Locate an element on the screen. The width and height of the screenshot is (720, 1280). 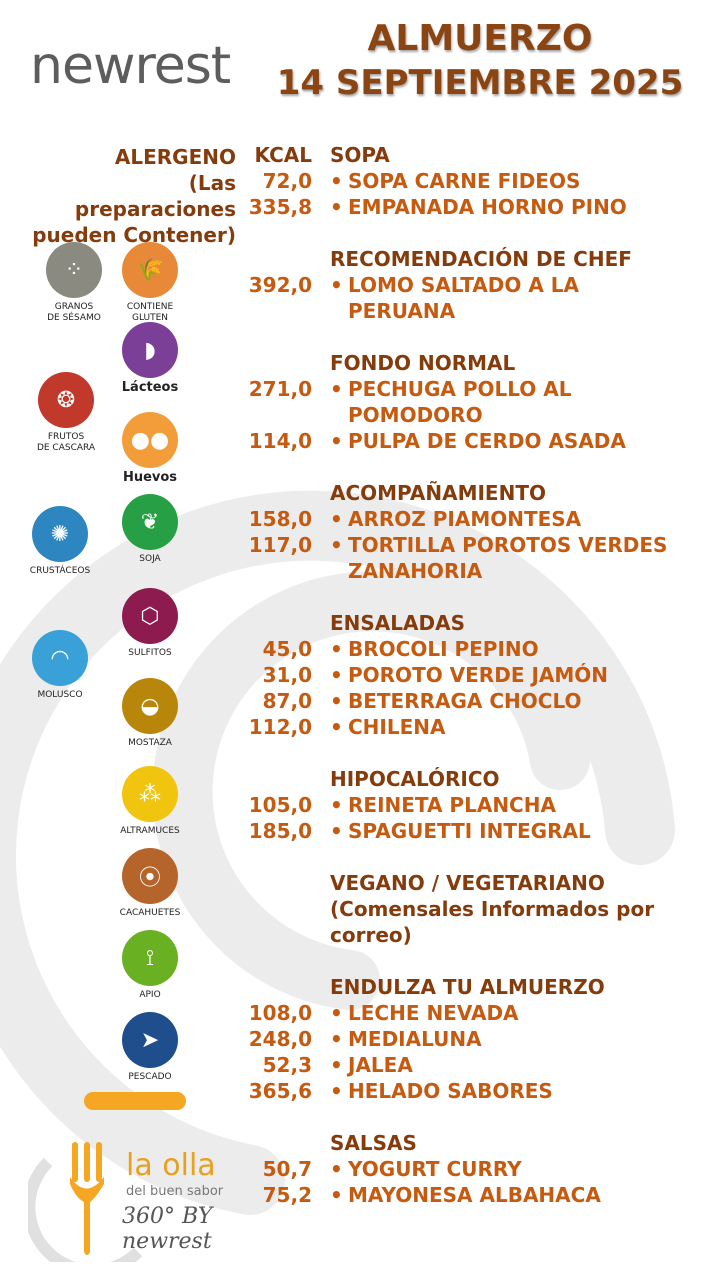
sesame-seeds-icon: ⁘ is located at coordinates (74, 270).